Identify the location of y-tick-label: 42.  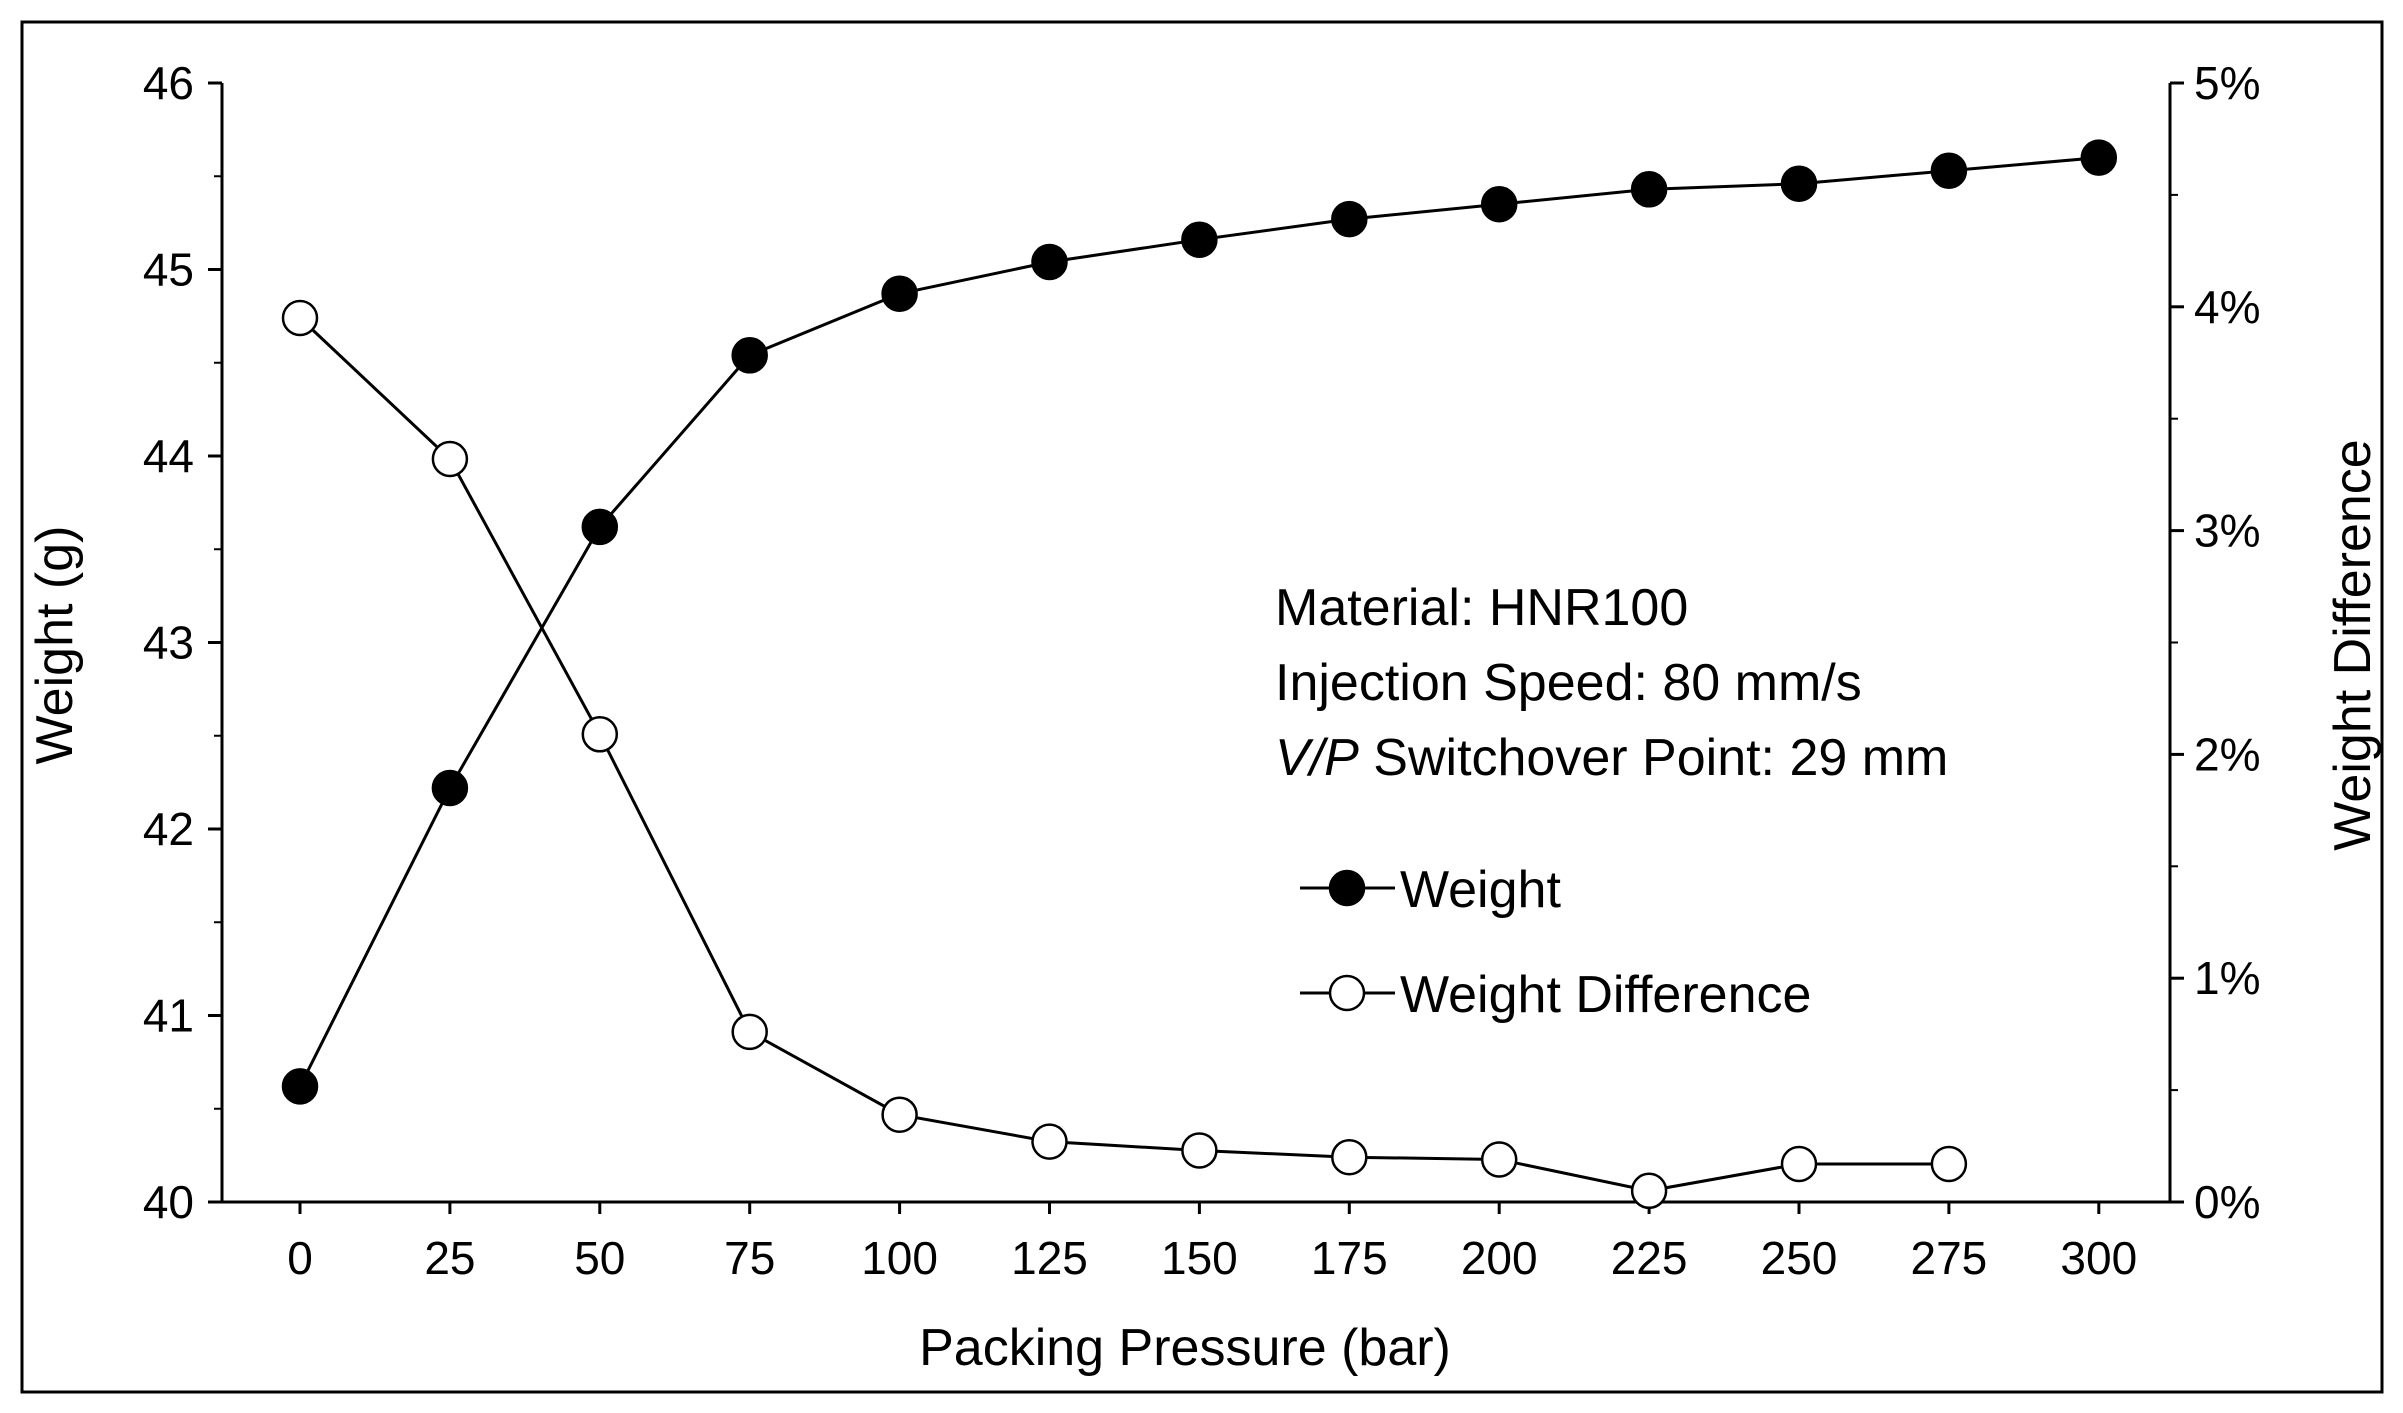
(168, 829).